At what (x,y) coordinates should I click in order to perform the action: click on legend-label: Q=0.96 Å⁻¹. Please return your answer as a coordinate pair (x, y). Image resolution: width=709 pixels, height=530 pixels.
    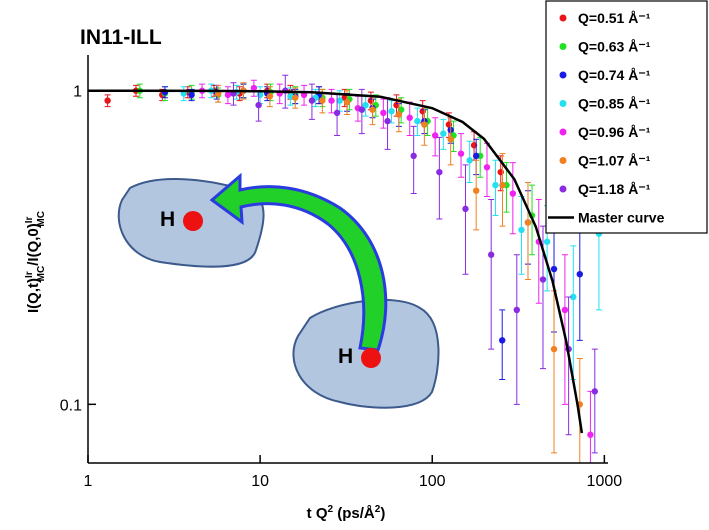
    Looking at the image, I should click on (614, 132).